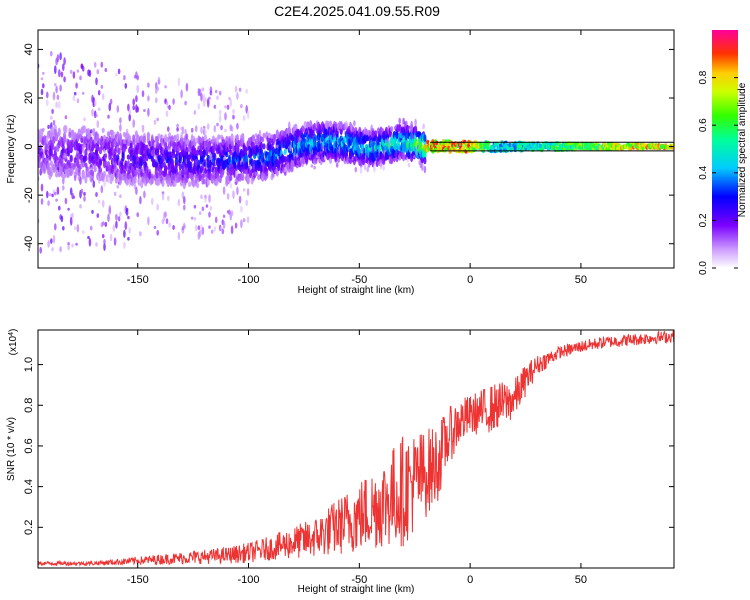 The height and width of the screenshot is (600, 750). What do you see at coordinates (703, 77) in the screenshot?
I see `colorbar-tick-label: 0.8` at bounding box center [703, 77].